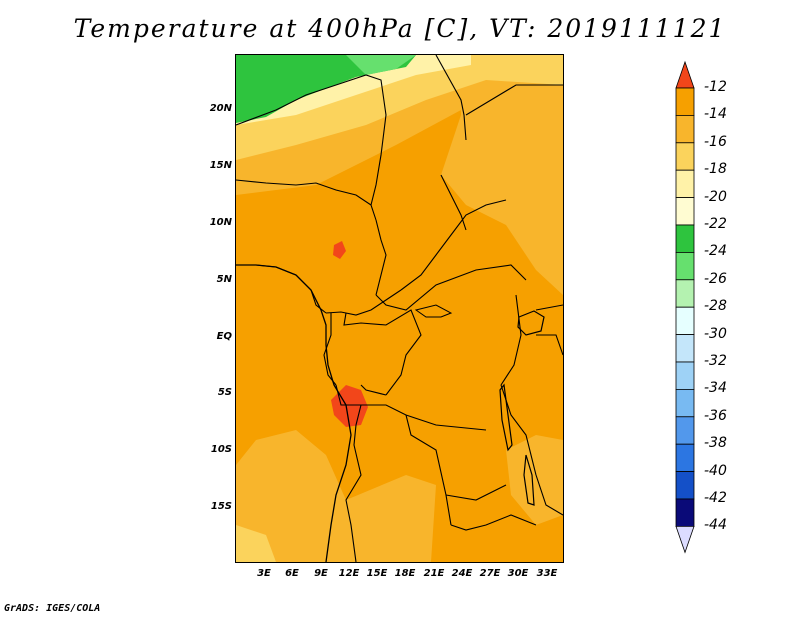 Image resolution: width=800 pixels, height=618 pixels. I want to click on field-minus12-cameroon, so click(339, 250).